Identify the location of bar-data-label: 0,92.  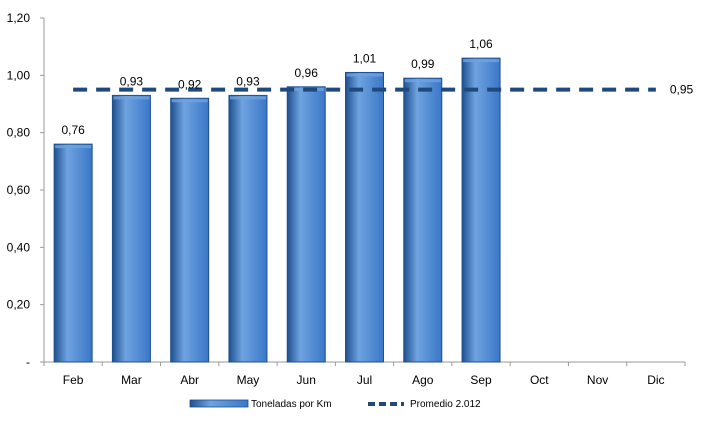
(190, 84).